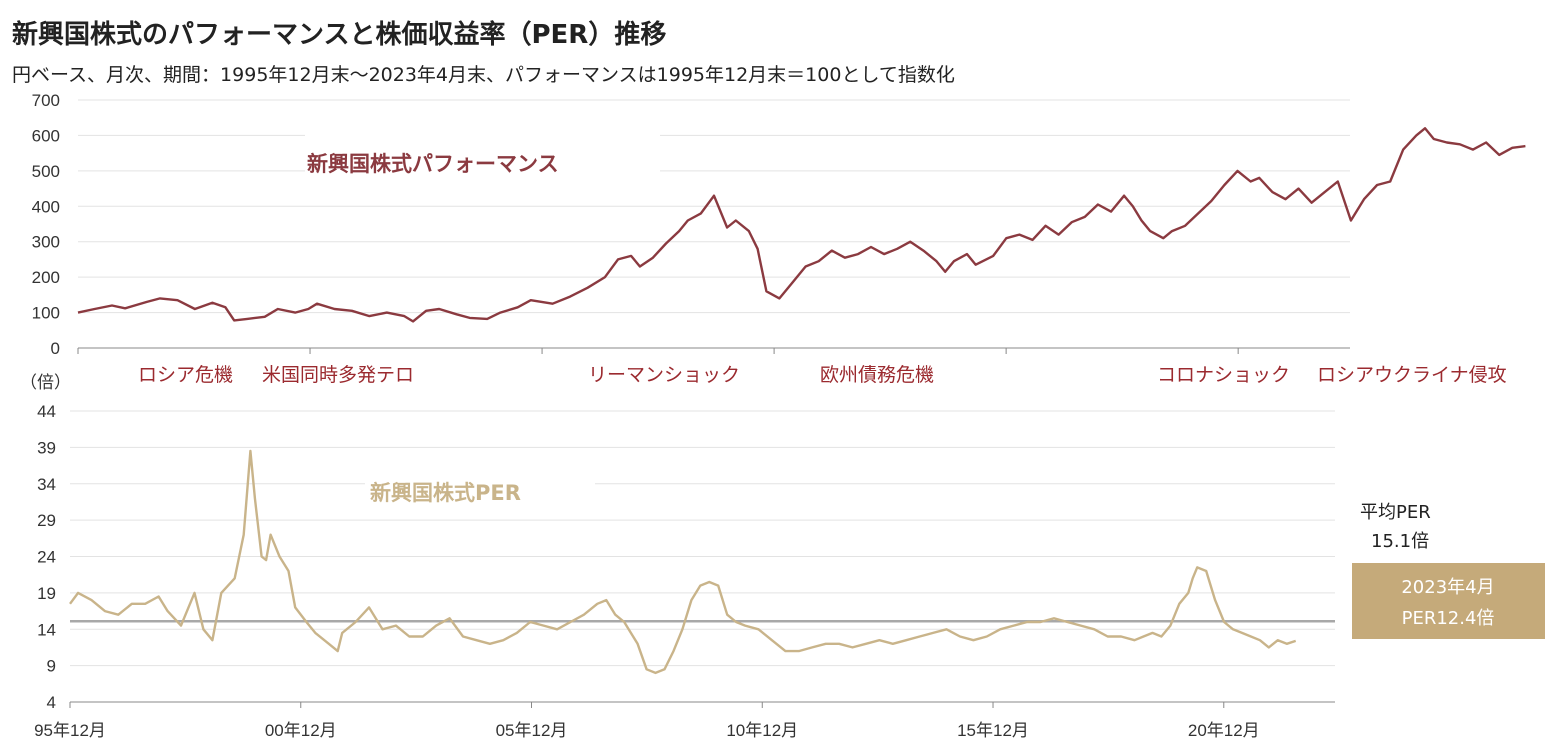  What do you see at coordinates (55, 348) in the screenshot?
I see `y-tick-label: 0` at bounding box center [55, 348].